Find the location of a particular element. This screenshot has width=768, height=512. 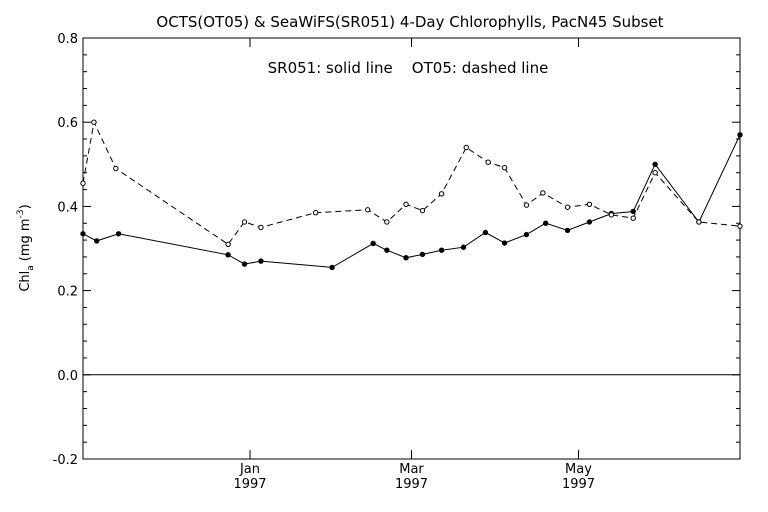

y-label-close: ) is located at coordinates (25, 206).